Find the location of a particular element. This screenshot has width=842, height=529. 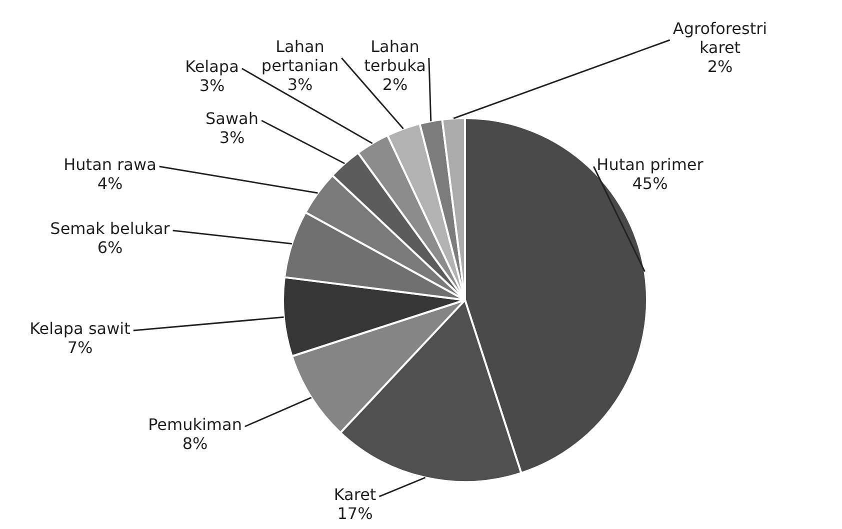

slice-label: Agroforestri karet is located at coordinates (720, 38).